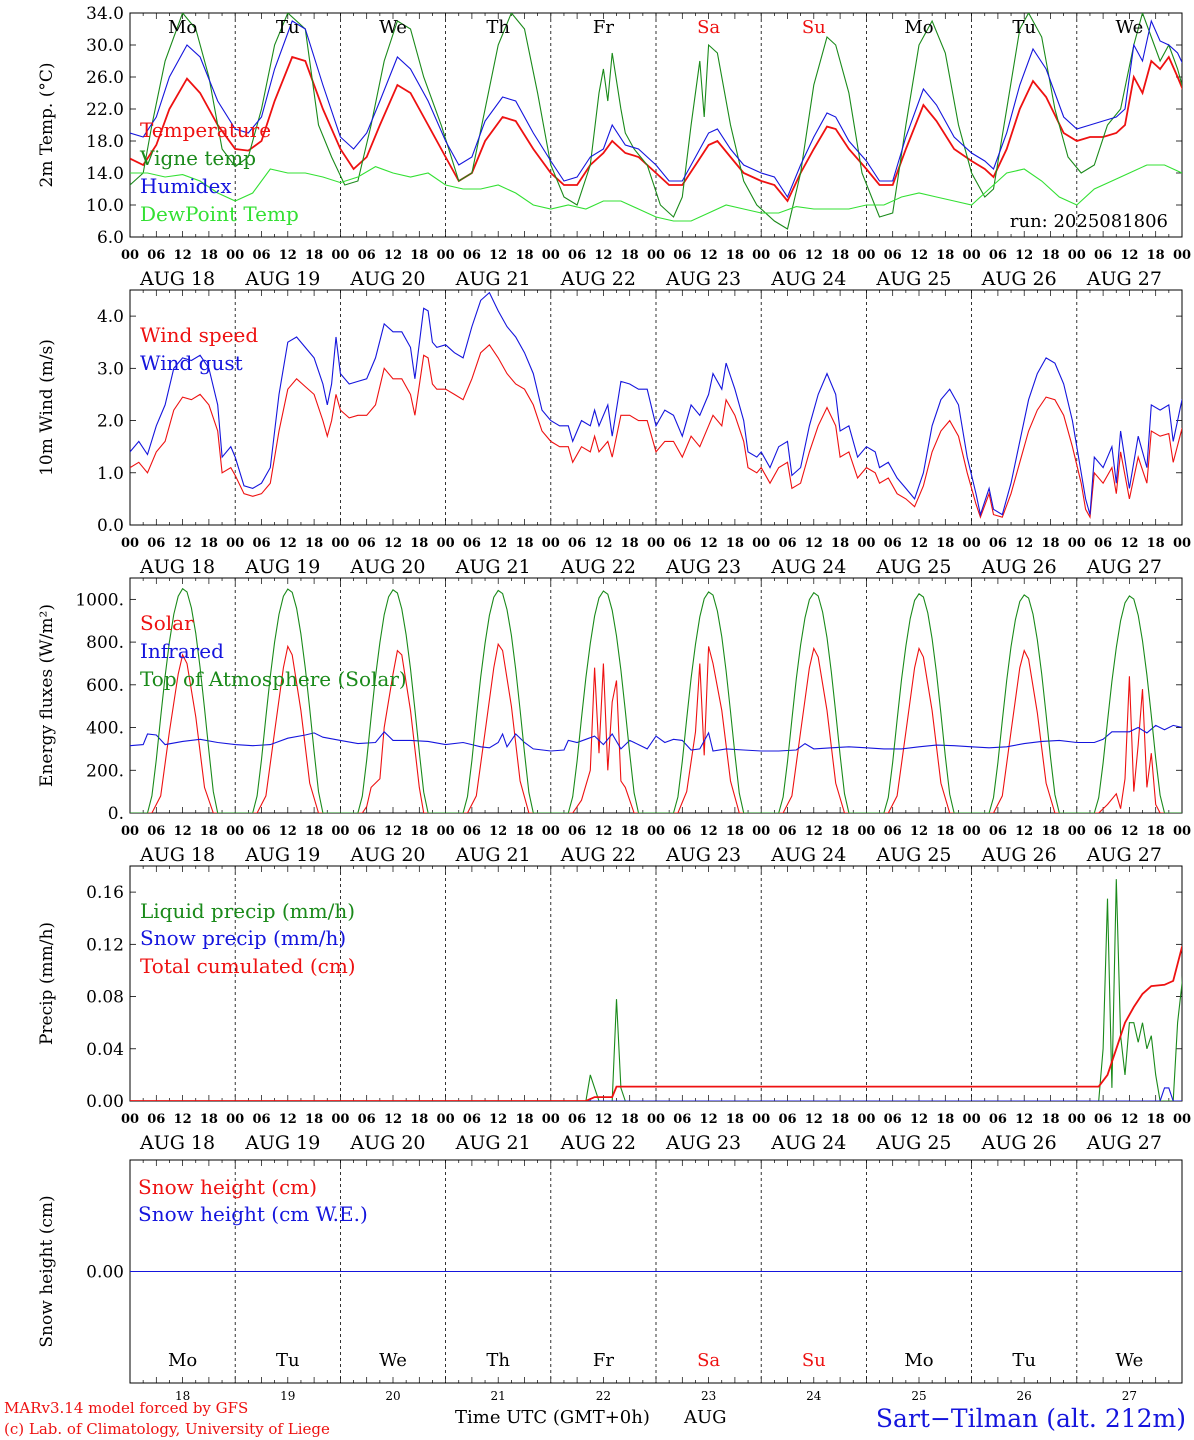 The width and height of the screenshot is (1194, 1440). What do you see at coordinates (1130, 27) in the screenshot?
I see `day-label: We` at bounding box center [1130, 27].